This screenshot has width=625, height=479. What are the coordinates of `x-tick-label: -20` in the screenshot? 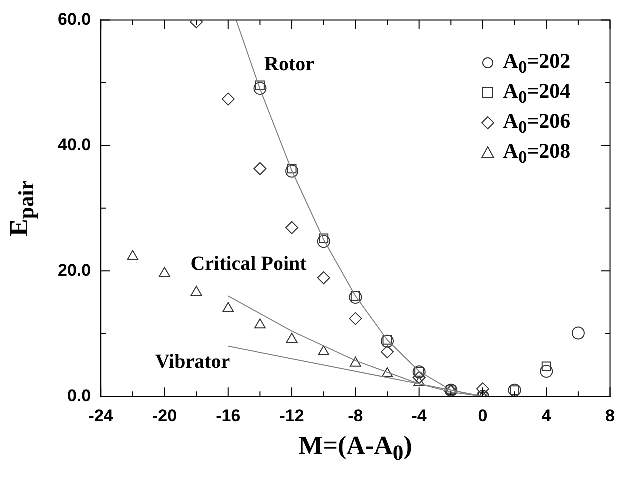 It's located at (165, 416).